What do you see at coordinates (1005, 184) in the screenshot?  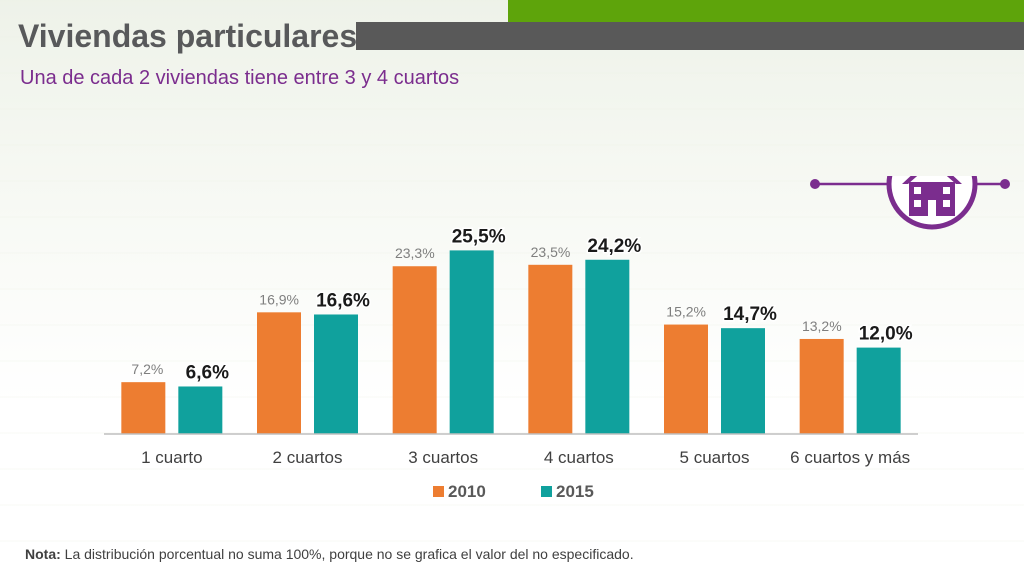 I see `decor-dot-right` at bounding box center [1005, 184].